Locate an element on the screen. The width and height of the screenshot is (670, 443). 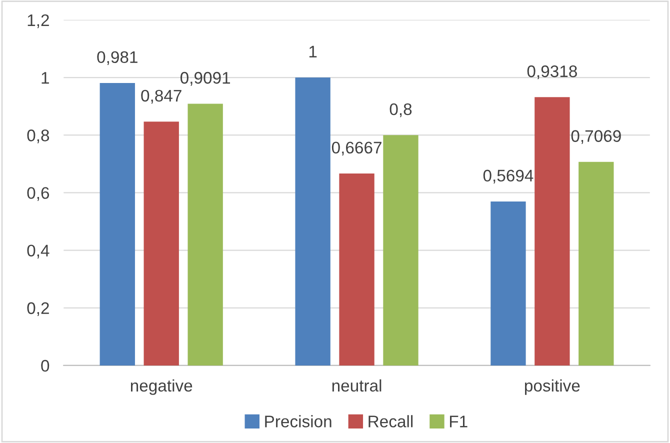
data-label: 0,7069 is located at coordinates (596, 137).